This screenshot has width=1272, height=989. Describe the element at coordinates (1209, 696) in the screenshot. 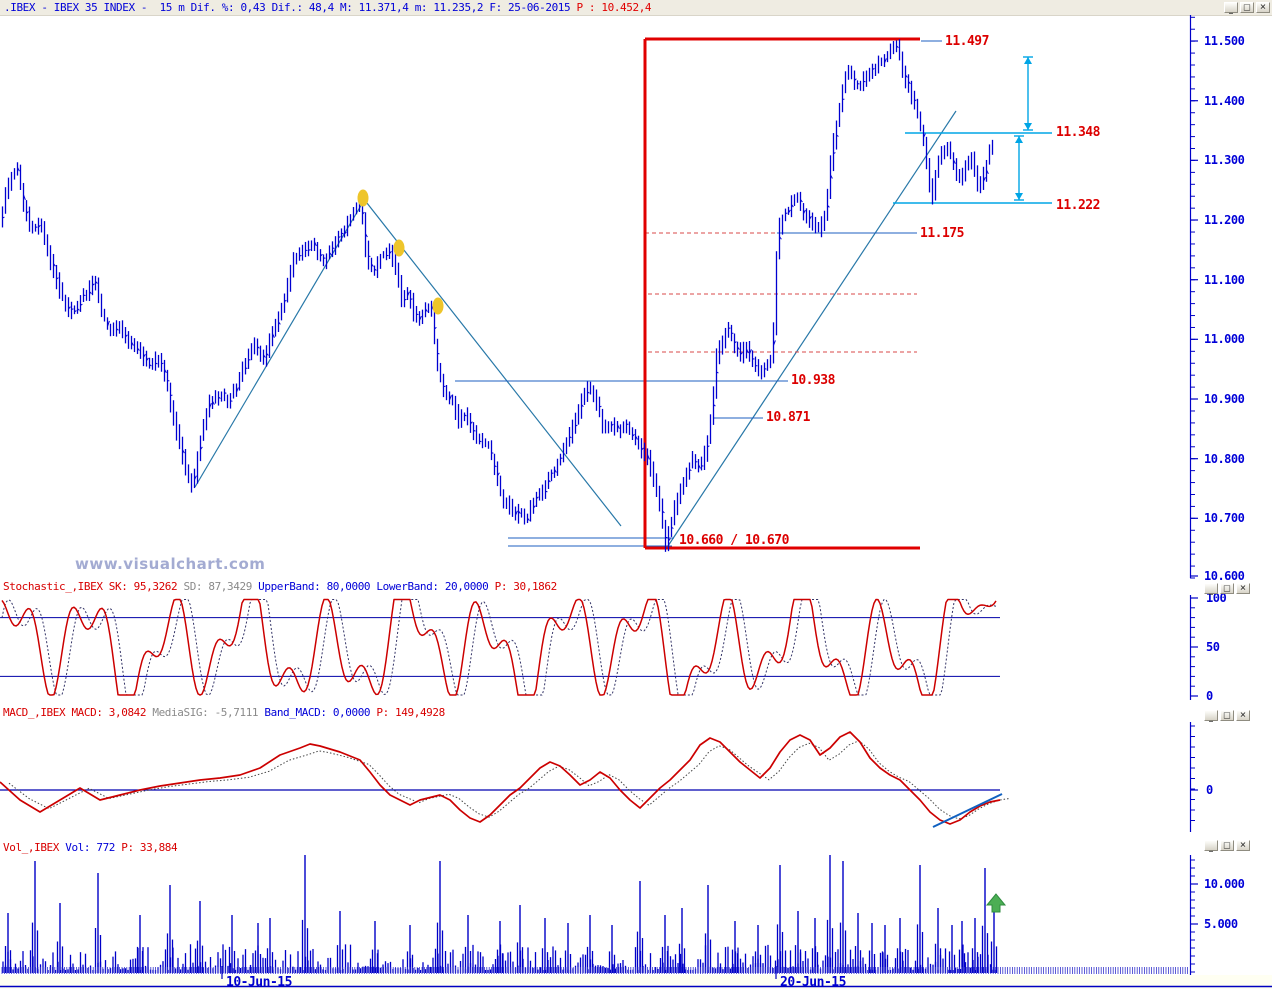

I see `stochastic-axis-label: 0` at that location.